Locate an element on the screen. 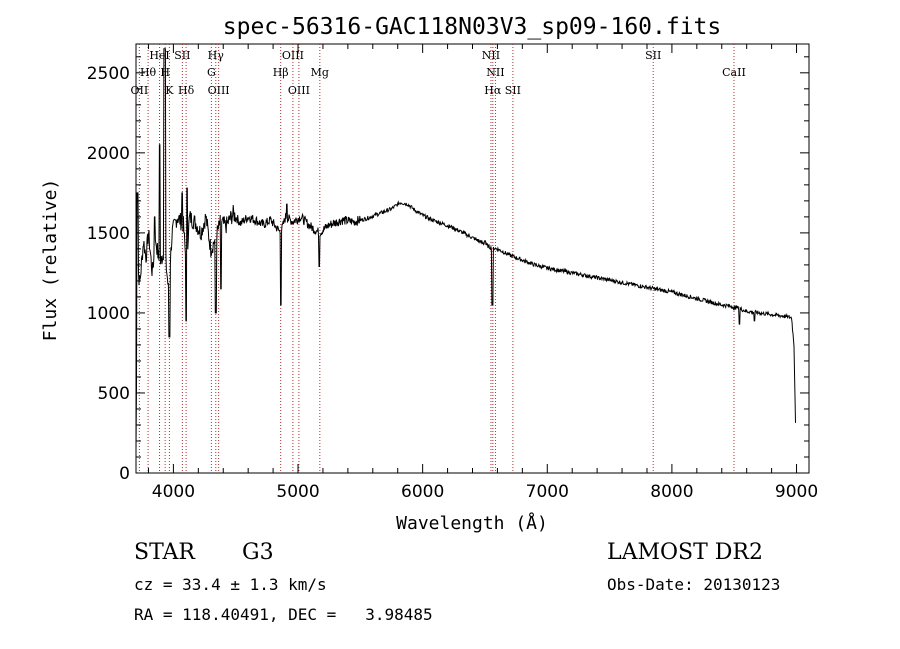  line-marker-label: CaII is located at coordinates (734, 72).